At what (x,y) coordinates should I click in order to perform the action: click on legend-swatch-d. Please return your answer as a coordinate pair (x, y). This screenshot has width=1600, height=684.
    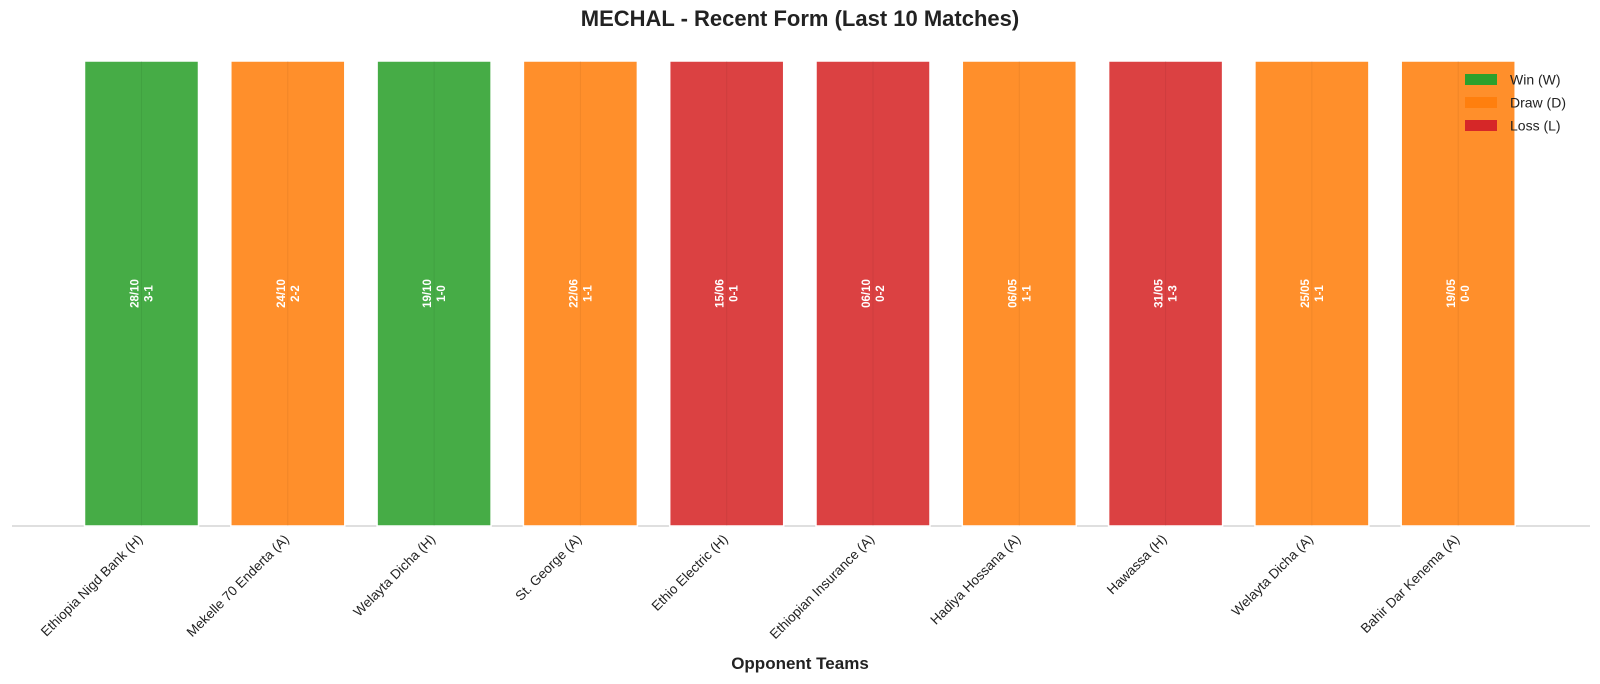
    Looking at the image, I should click on (1481, 102).